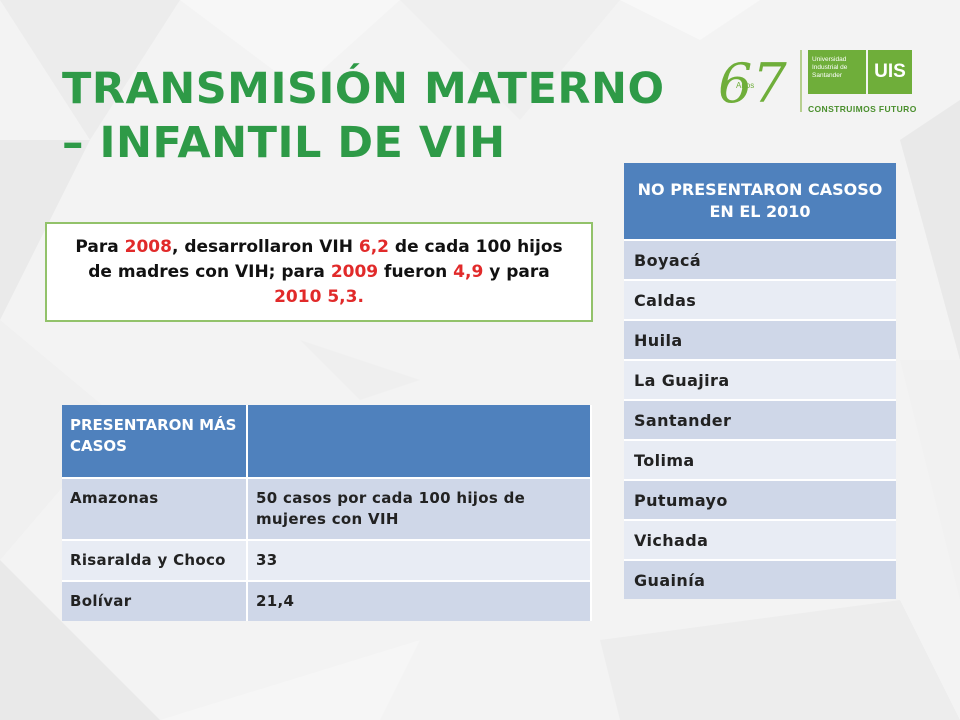  I want to click on year-2009: 2009, so click(354, 271).